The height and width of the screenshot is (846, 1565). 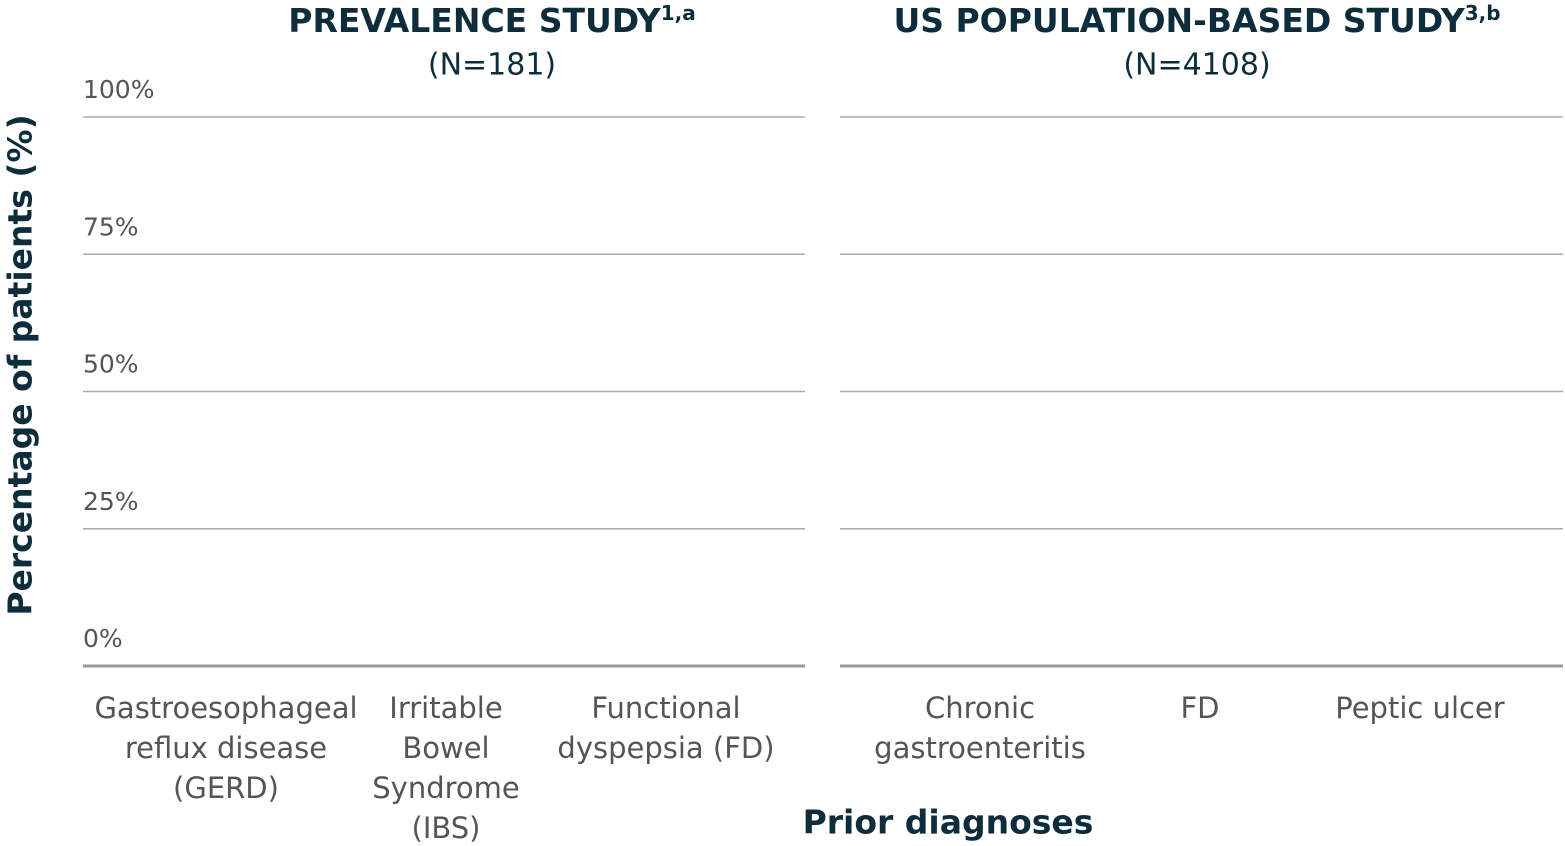 What do you see at coordinates (103, 638) in the screenshot?
I see `y-tick-label: 0%` at bounding box center [103, 638].